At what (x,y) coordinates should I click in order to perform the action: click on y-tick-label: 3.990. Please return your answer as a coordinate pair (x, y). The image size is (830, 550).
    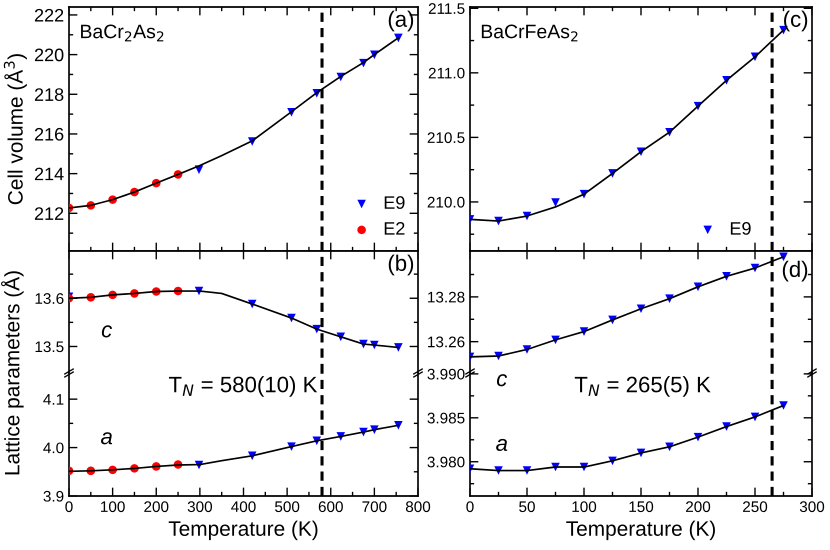
    Looking at the image, I should click on (446, 374).